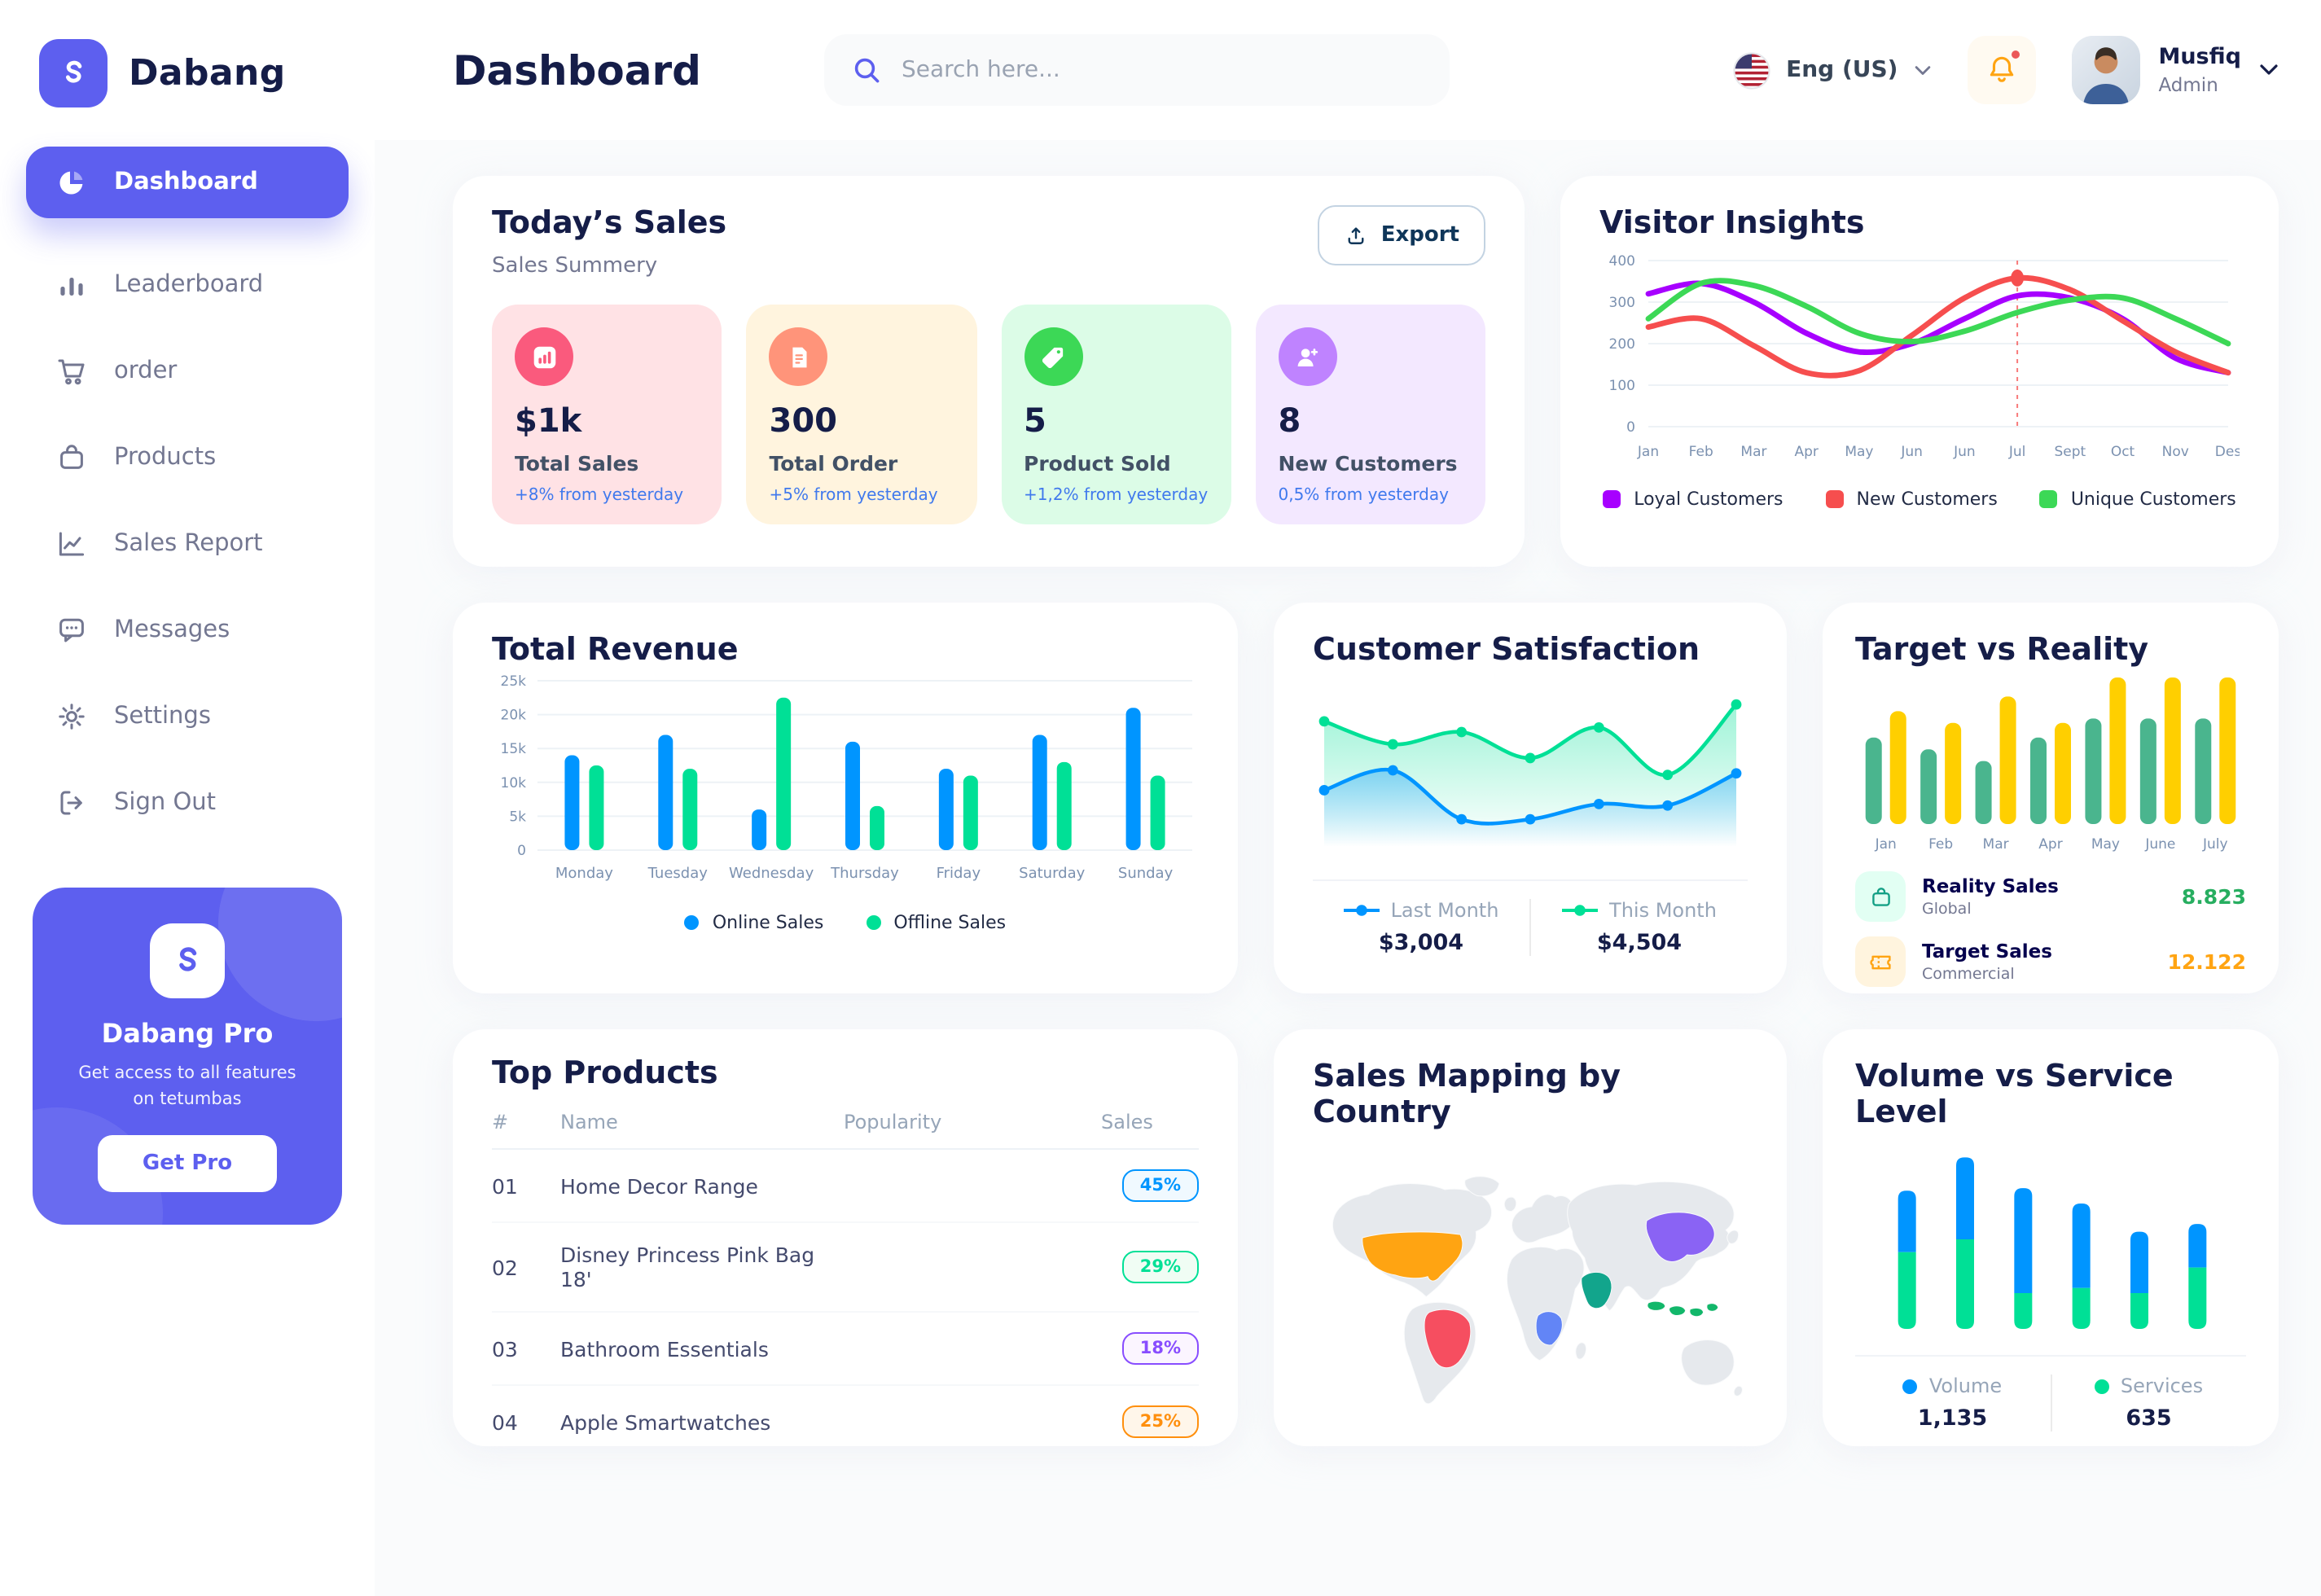 Image resolution: width=2321 pixels, height=1596 pixels. What do you see at coordinates (187, 1033) in the screenshot?
I see `pro-title: Dabang Pro` at bounding box center [187, 1033].